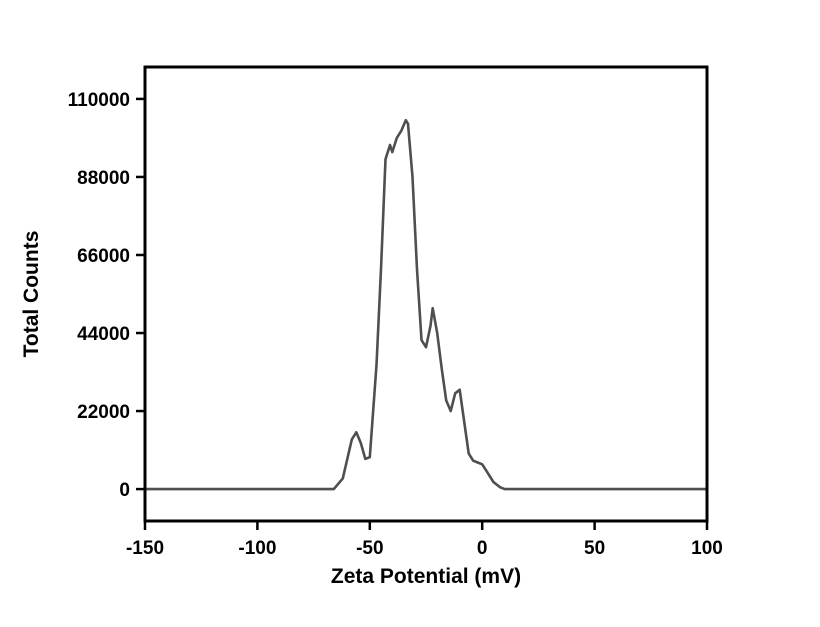 Image resolution: width=820 pixels, height=627 pixels. What do you see at coordinates (594, 548) in the screenshot?
I see `x-tick-label: 50` at bounding box center [594, 548].